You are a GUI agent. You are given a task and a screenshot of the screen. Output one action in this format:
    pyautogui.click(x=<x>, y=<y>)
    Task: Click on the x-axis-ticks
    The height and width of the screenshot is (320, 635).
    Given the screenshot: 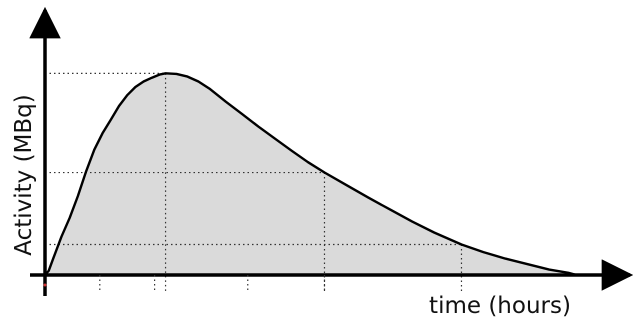 What is the action you would take?
    pyautogui.click(x=212, y=284)
    